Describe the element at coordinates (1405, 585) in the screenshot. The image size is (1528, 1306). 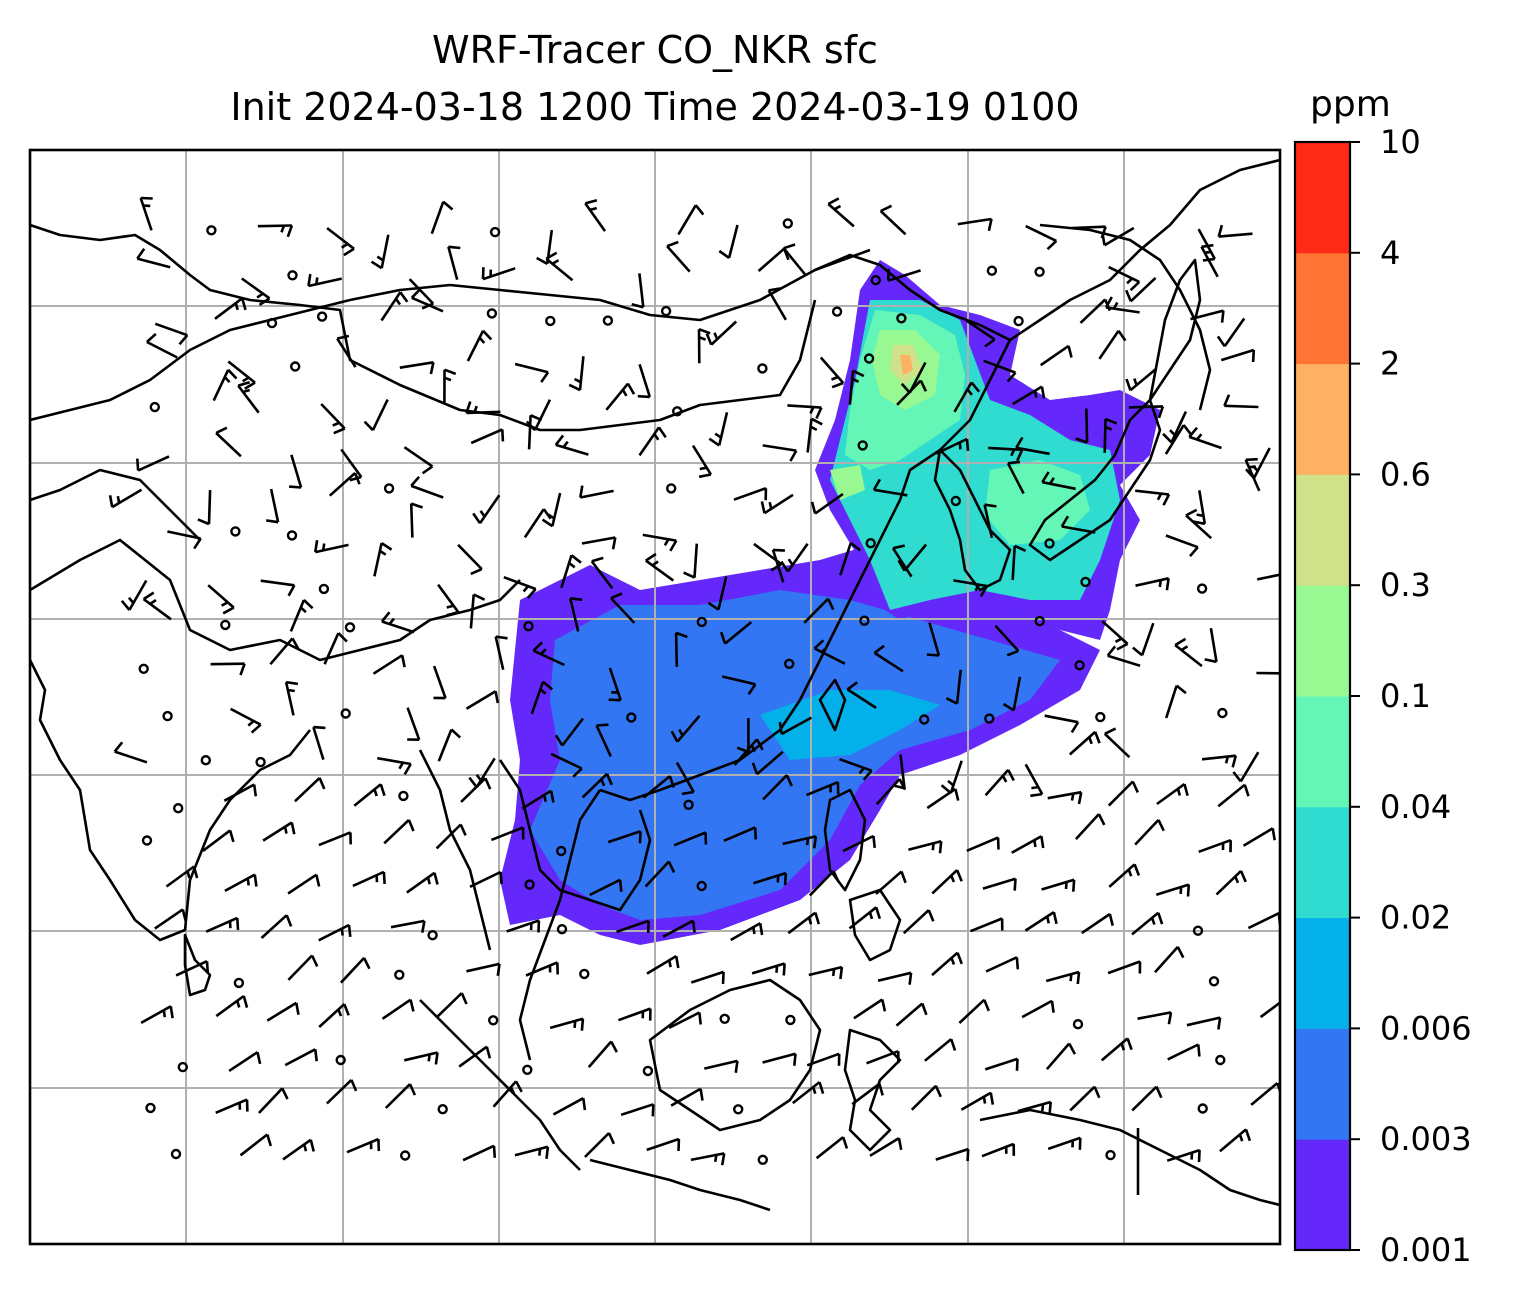
I see `colorbar-tick-label: 0.3` at that location.